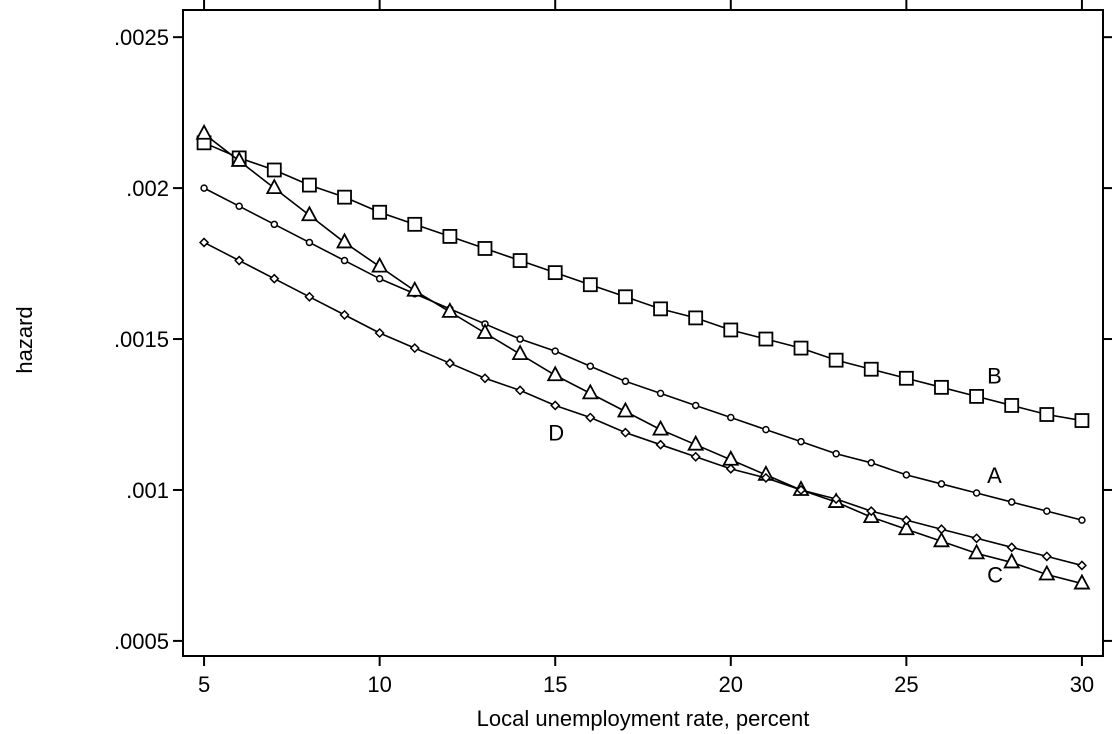  Describe the element at coordinates (147, 188) in the screenshot. I see `y-tick-label: .002` at that location.